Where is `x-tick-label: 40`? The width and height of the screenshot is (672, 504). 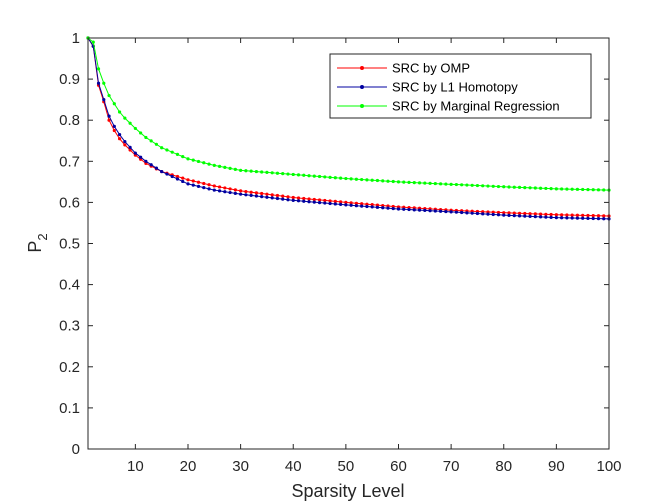
x-tick-label: 40 is located at coordinates (293, 466).